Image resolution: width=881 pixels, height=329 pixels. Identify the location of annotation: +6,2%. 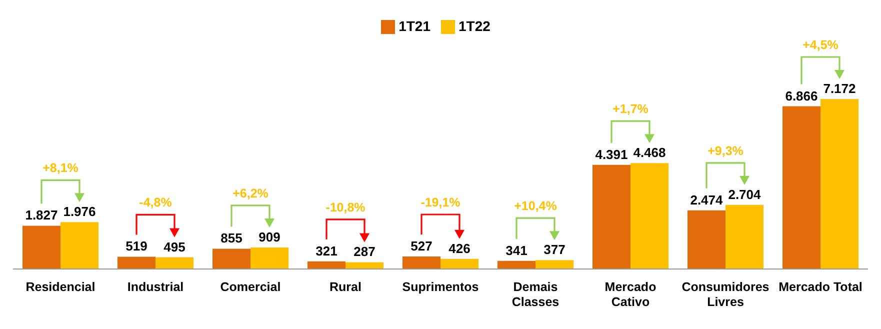
(250, 193).